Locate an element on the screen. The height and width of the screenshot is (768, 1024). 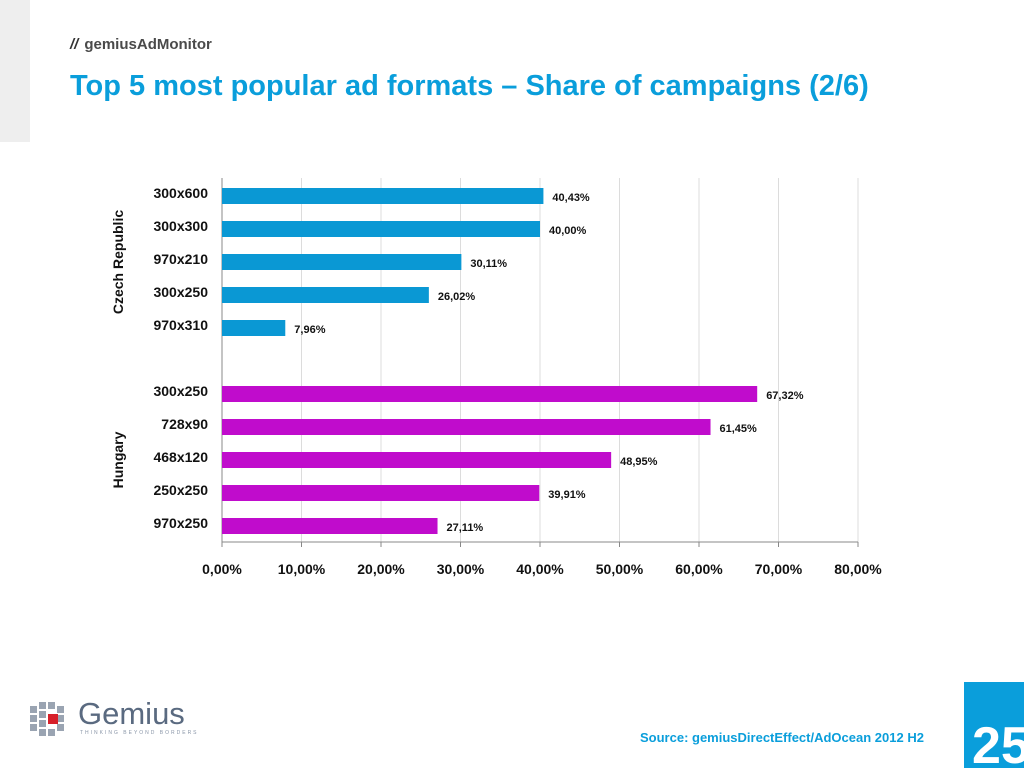
category-label: 300x300 is located at coordinates (180, 226).